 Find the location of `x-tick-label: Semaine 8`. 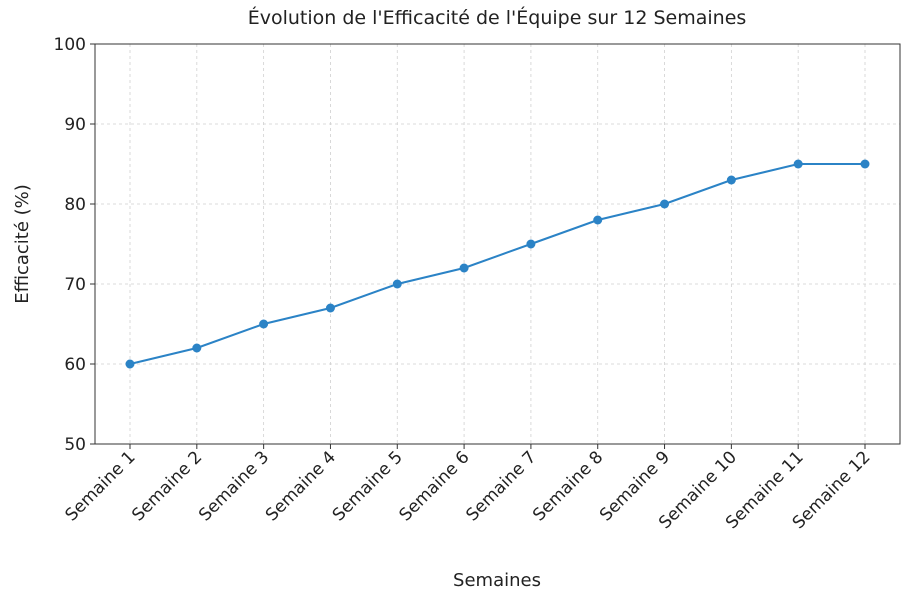

x-tick-label: Semaine 8 is located at coordinates (568, 486).